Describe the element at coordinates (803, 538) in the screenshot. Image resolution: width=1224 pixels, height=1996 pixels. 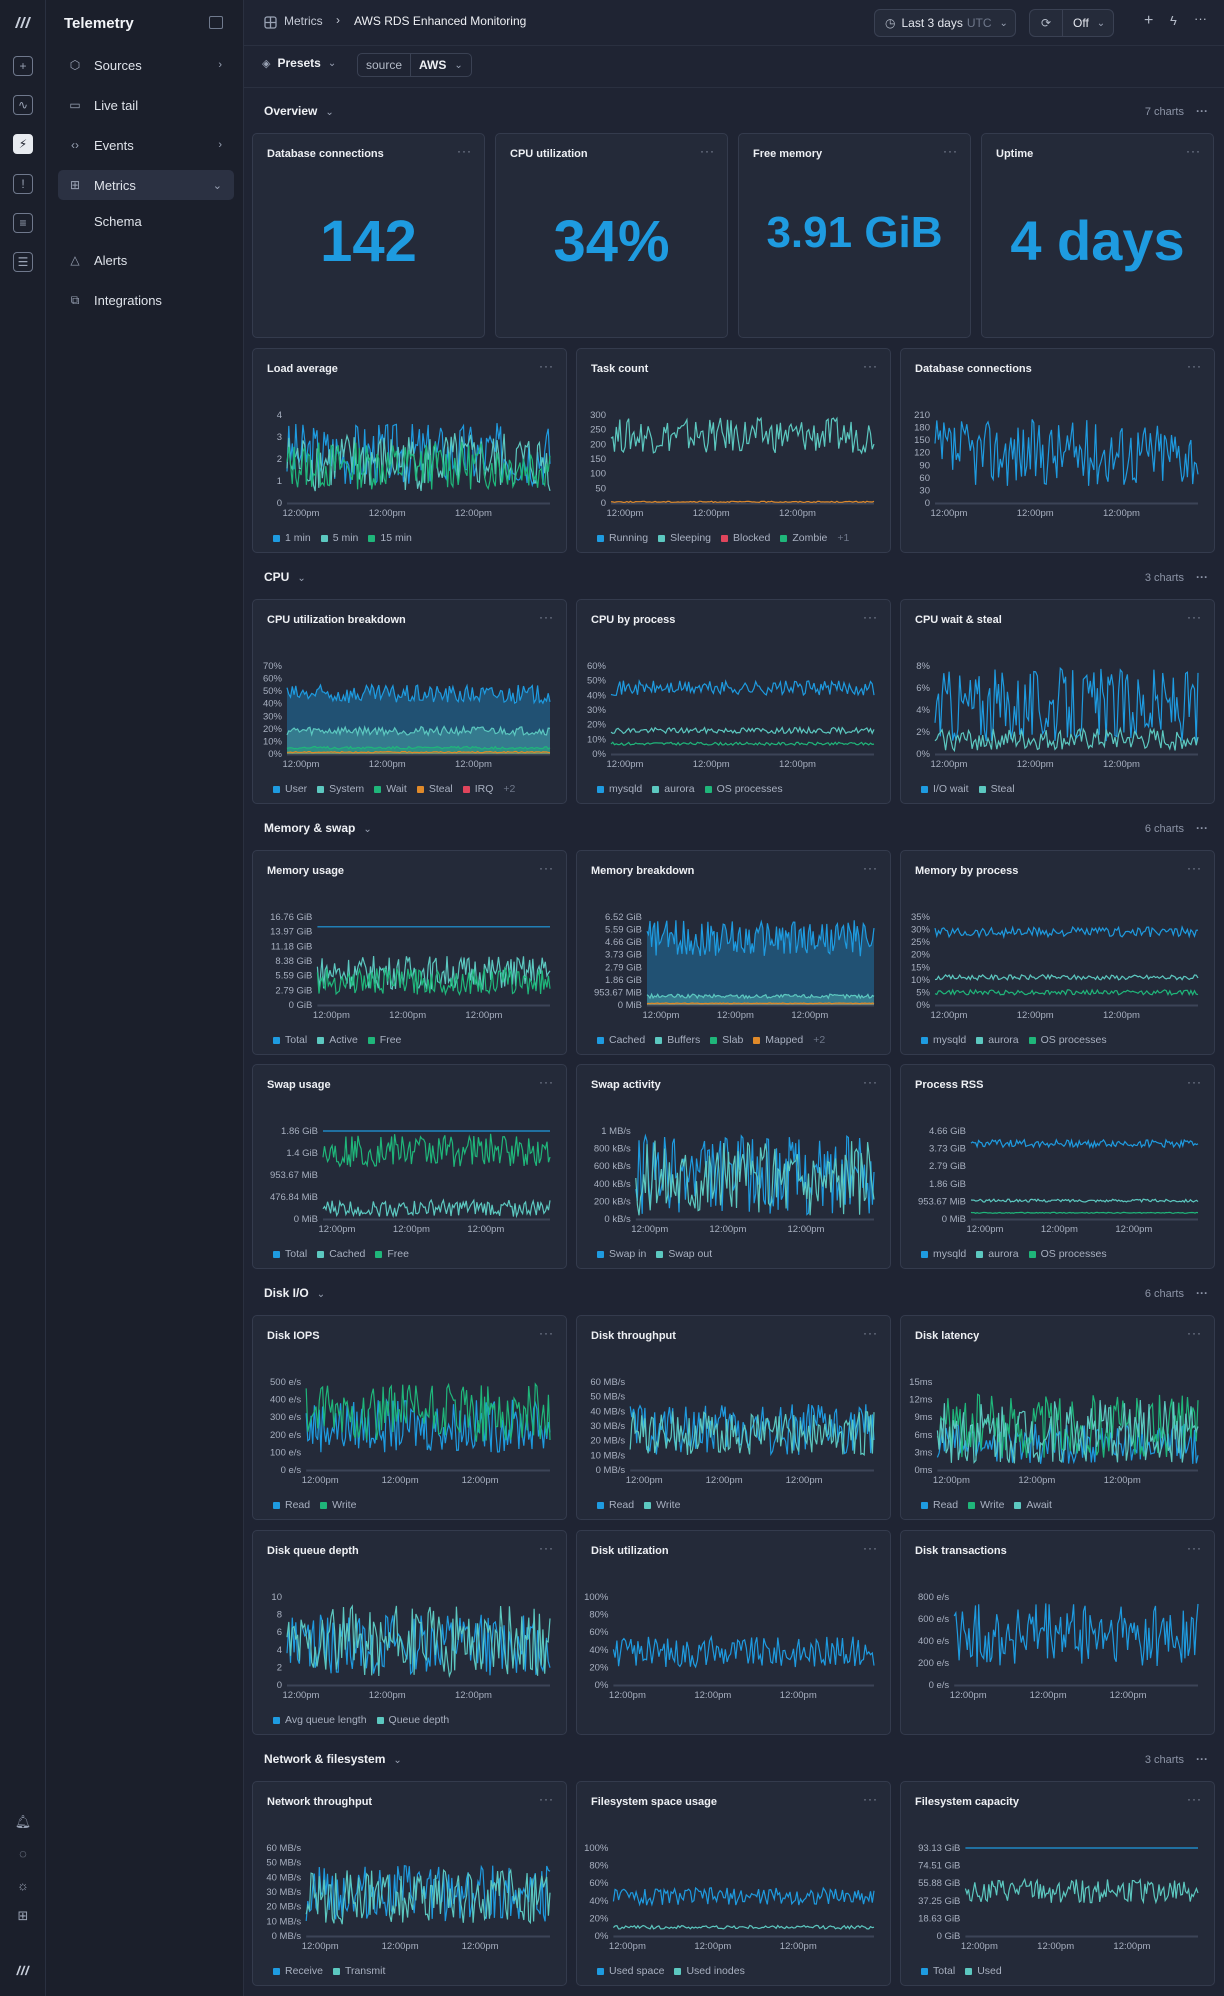
I see `legend-item: Zombie` at that location.